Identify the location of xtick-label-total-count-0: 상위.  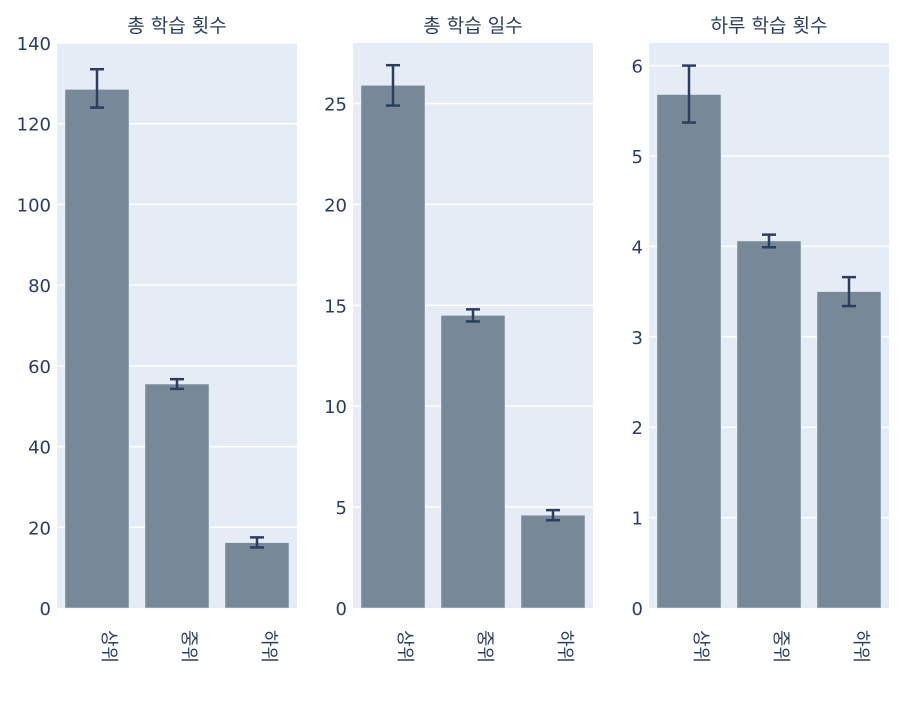
(108, 646).